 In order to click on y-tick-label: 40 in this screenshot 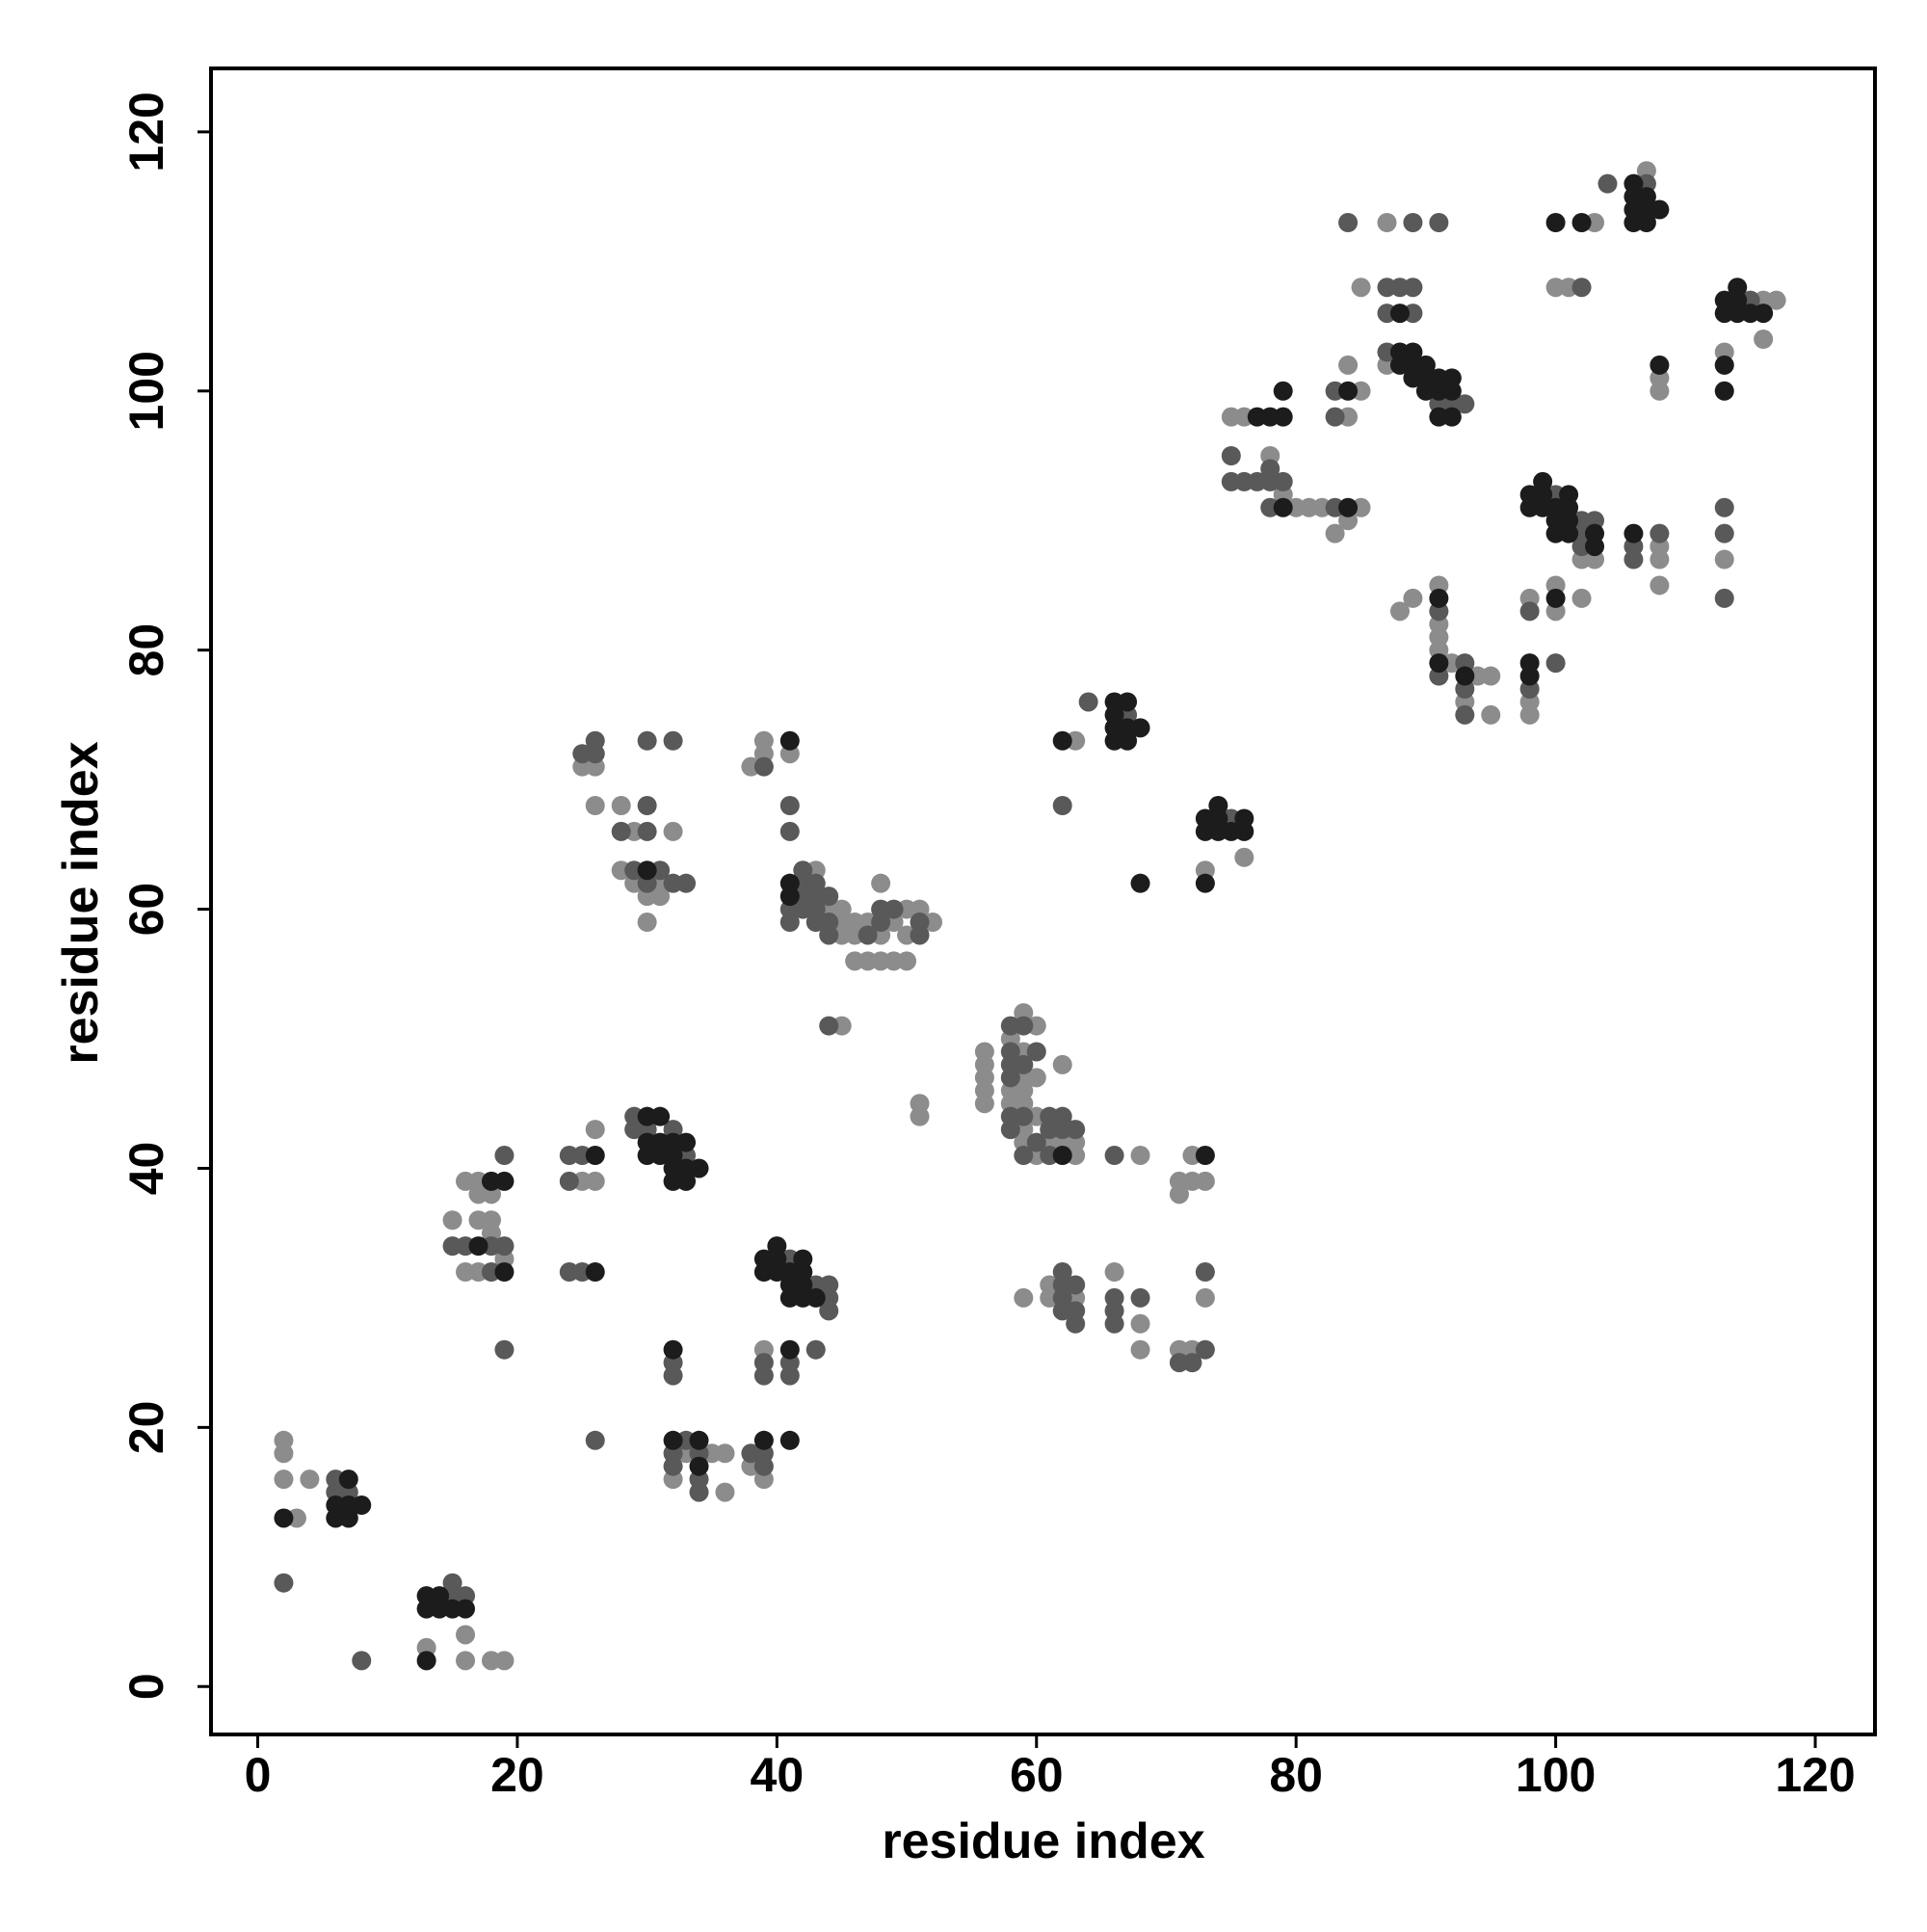, I will do `click(146, 1169)`.